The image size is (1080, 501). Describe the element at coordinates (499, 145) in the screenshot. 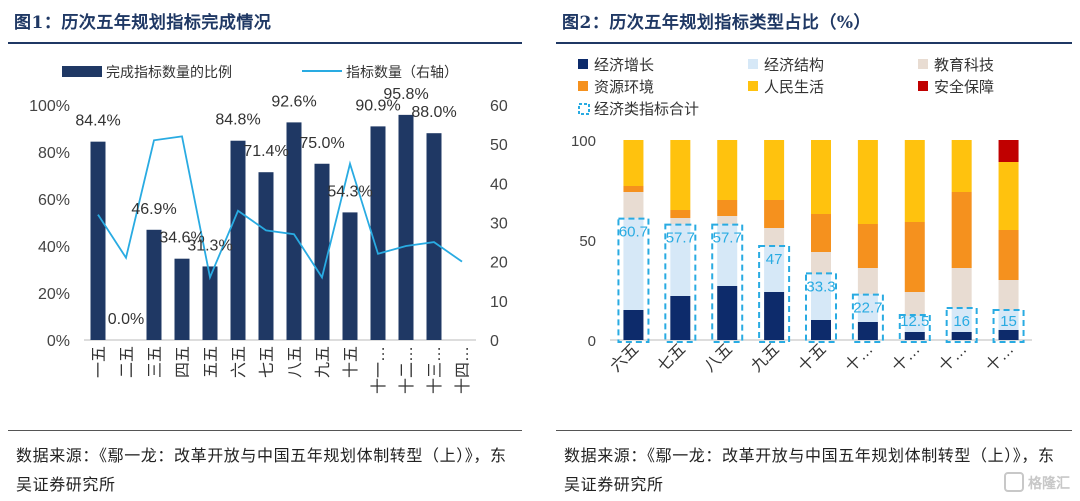

I see `y-right-tick-label: 50` at that location.